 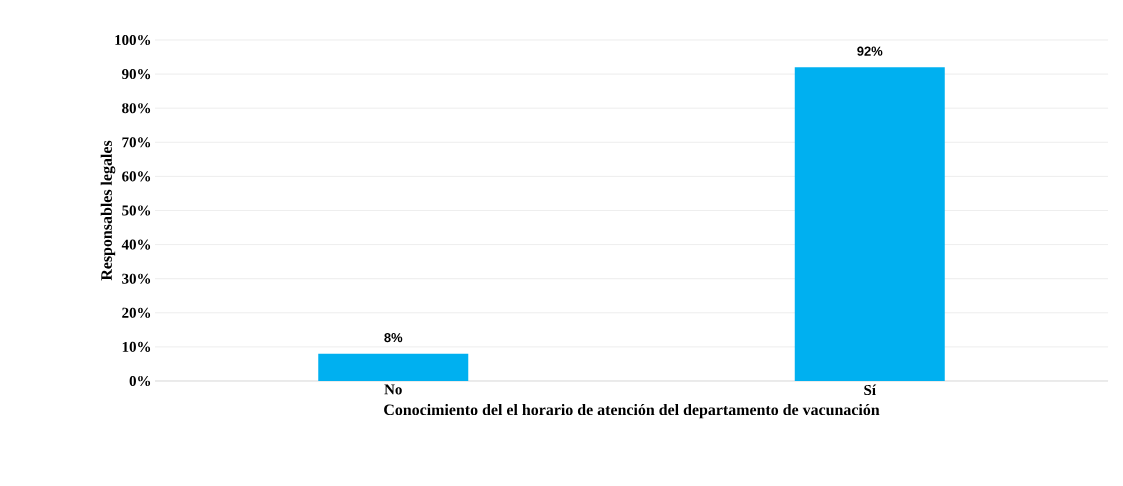 I want to click on y-tick-label: 70%, so click(x=136, y=142).